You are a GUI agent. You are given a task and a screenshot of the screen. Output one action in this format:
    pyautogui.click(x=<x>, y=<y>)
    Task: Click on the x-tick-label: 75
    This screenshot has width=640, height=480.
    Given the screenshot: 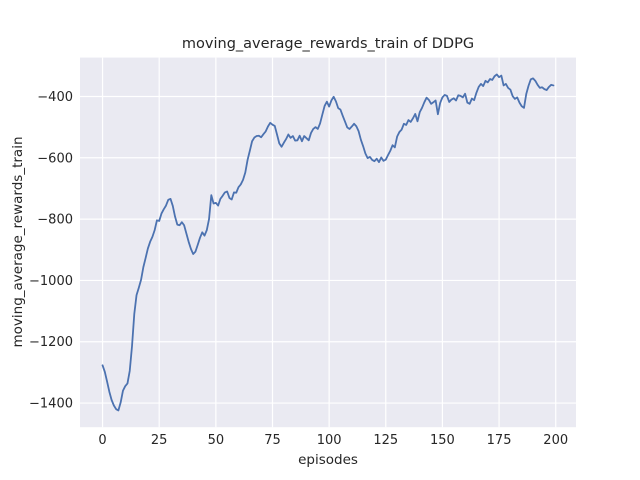 What is the action you would take?
    pyautogui.click(x=272, y=440)
    